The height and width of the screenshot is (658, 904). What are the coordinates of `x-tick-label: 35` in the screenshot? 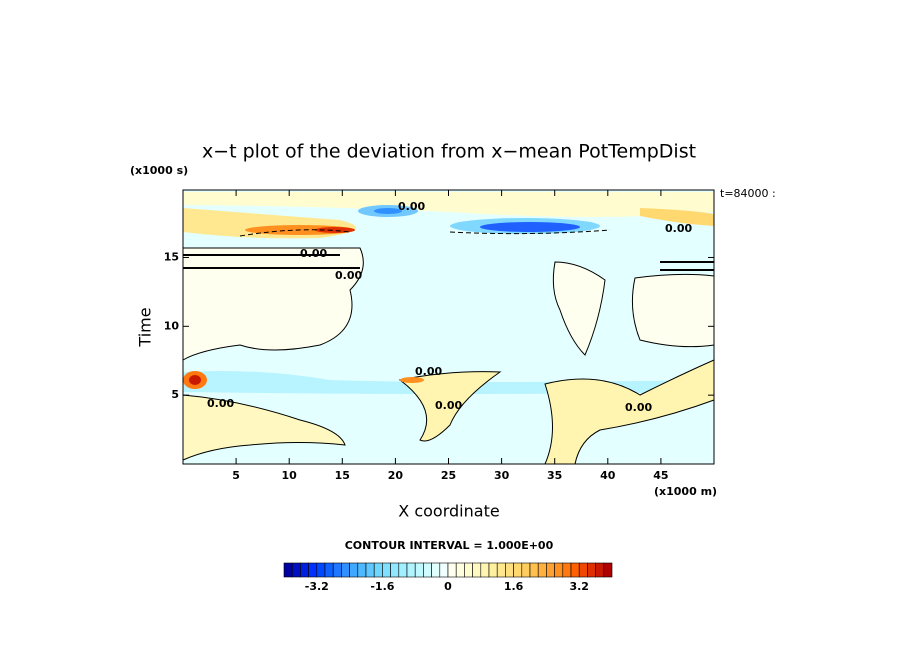 It's located at (554, 475).